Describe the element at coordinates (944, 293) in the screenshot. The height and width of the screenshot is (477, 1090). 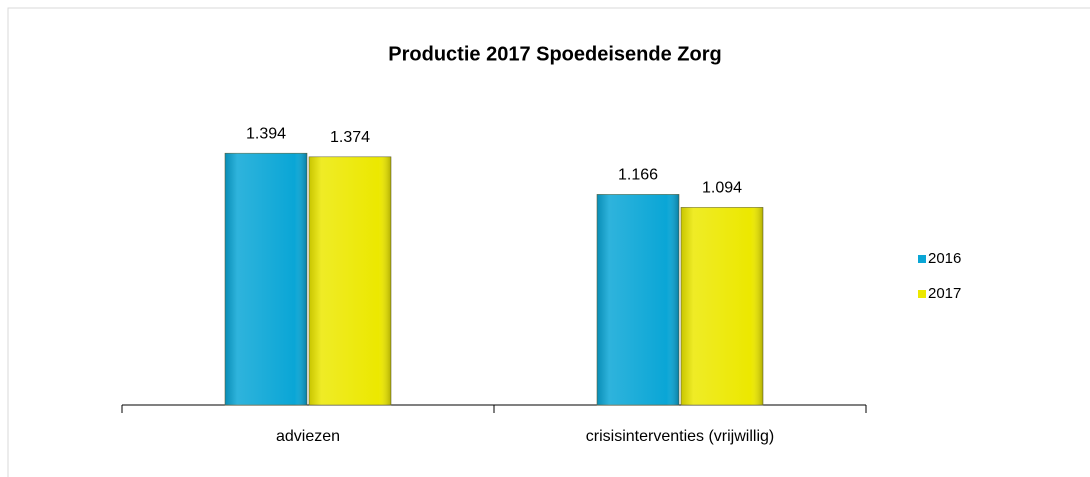
I see `legend-label: 2017` at that location.